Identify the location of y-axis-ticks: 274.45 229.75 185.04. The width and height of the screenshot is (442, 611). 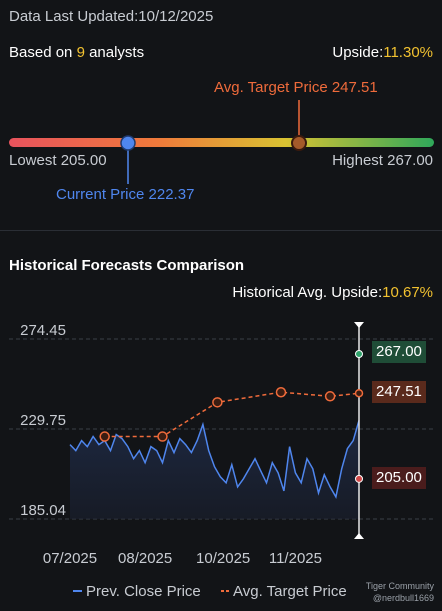
(43, 420).